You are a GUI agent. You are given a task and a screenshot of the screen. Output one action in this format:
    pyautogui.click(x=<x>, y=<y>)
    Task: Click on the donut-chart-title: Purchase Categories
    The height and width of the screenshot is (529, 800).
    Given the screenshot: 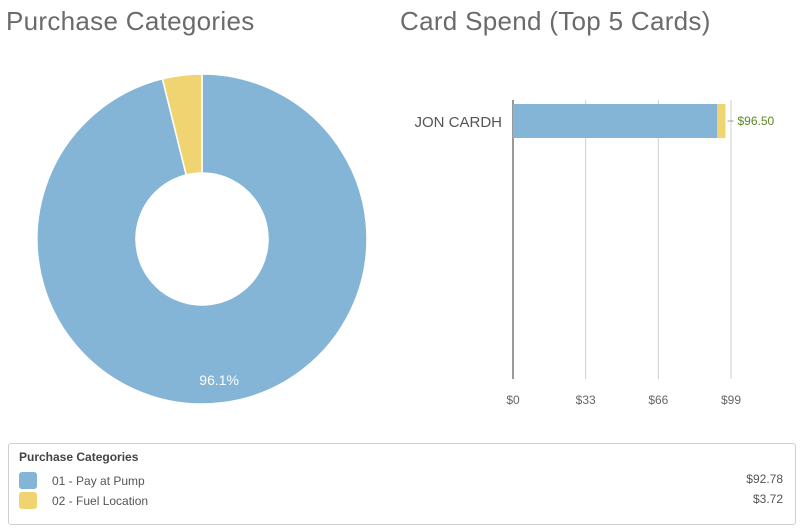 What is the action you would take?
    pyautogui.click(x=130, y=21)
    